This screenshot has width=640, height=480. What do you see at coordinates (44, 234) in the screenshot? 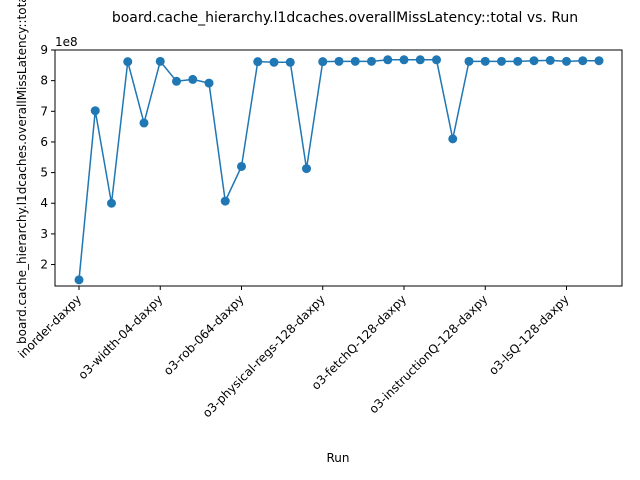
I see `y-tick-label: 3` at bounding box center [44, 234].